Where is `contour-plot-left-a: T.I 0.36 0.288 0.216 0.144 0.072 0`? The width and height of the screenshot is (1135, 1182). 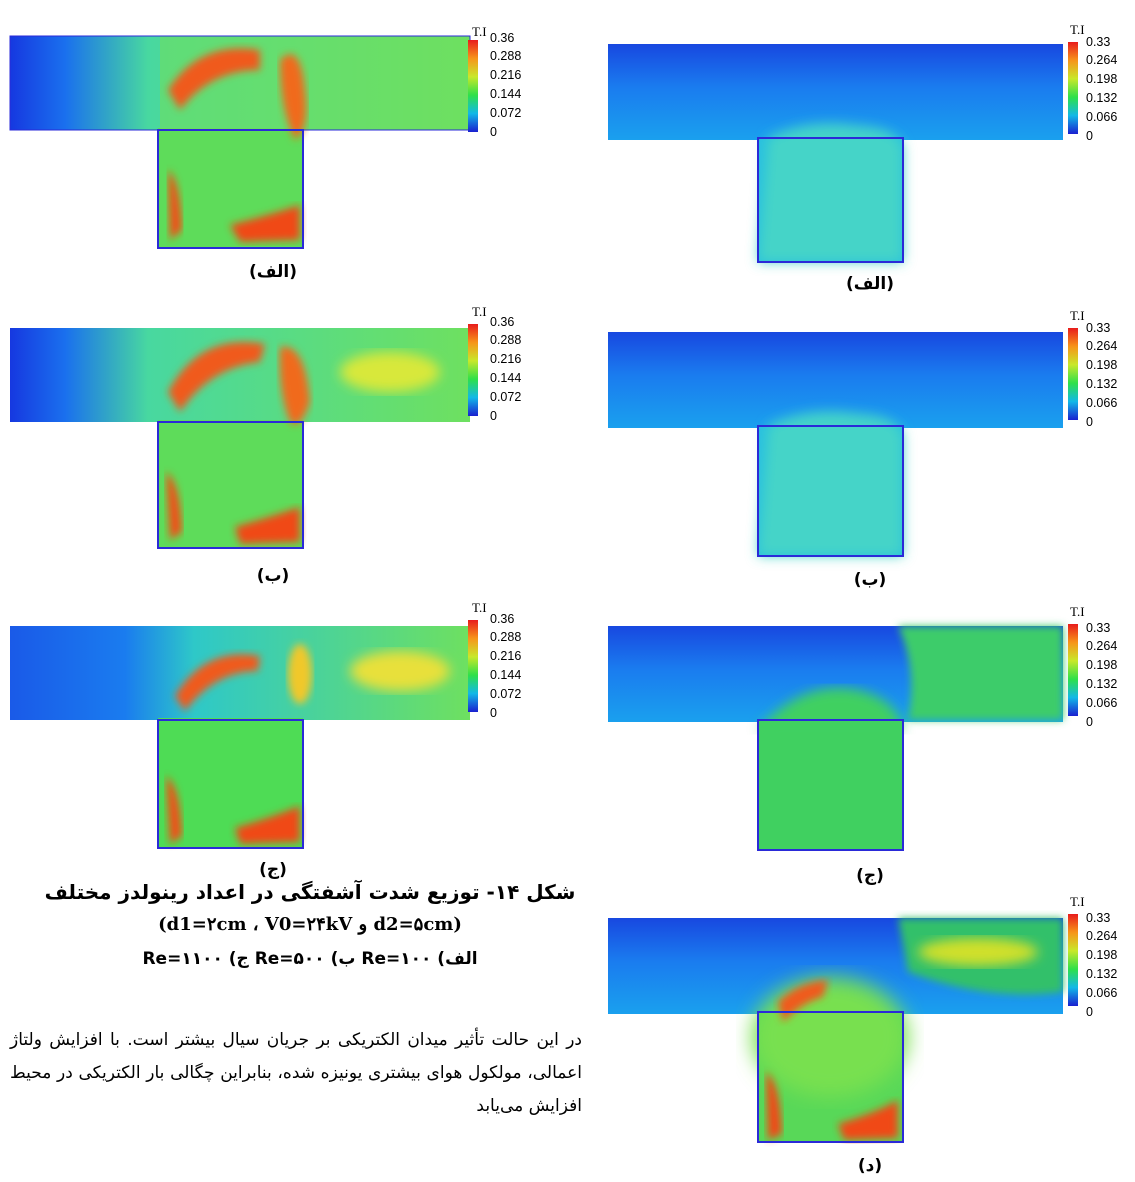 contour-plot-left-a: T.I 0.36 0.288 0.216 0.144 0.072 0 is located at coordinates (289, 142).